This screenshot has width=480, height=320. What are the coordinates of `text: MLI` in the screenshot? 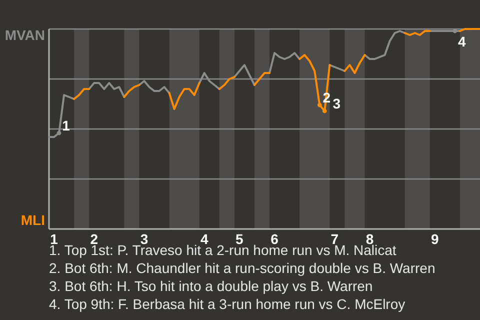 It's located at (32, 220).